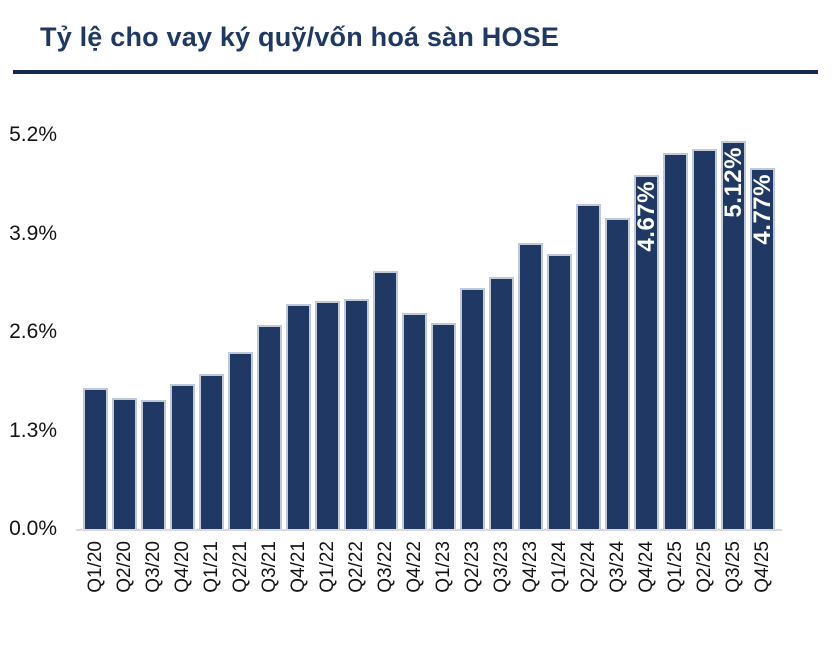 The width and height of the screenshot is (840, 650). What do you see at coordinates (300, 37) in the screenshot?
I see `chart-title: Tỷ lệ cho vay ký quỹ/vốn hoá sàn HOSE` at bounding box center [300, 37].